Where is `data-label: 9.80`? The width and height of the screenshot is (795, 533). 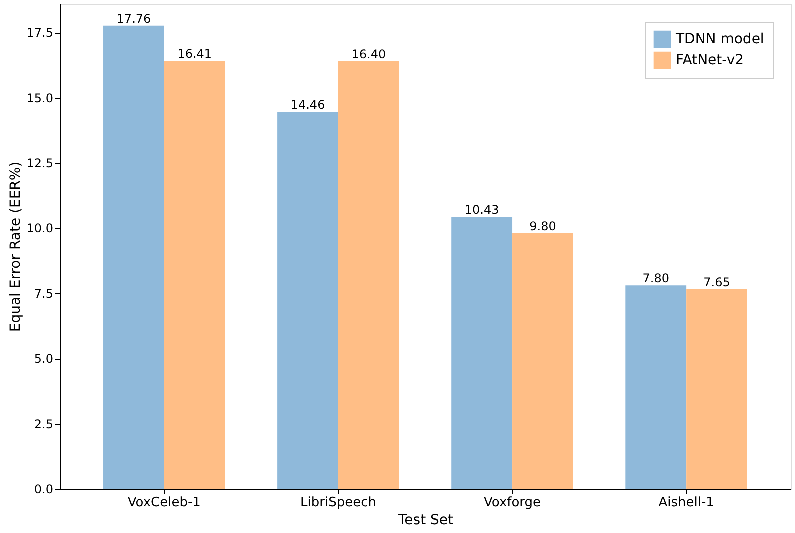 data-label: 9.80 is located at coordinates (543, 226).